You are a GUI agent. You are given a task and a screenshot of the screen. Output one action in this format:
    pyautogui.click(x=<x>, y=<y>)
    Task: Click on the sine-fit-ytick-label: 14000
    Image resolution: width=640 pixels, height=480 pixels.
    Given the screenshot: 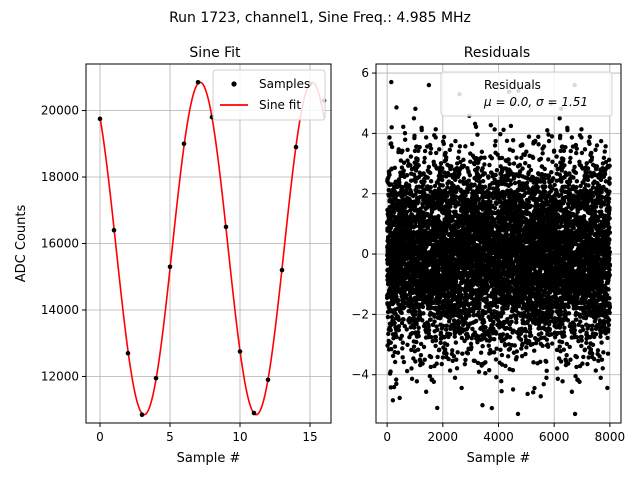 What is the action you would take?
    pyautogui.click(x=60, y=310)
    